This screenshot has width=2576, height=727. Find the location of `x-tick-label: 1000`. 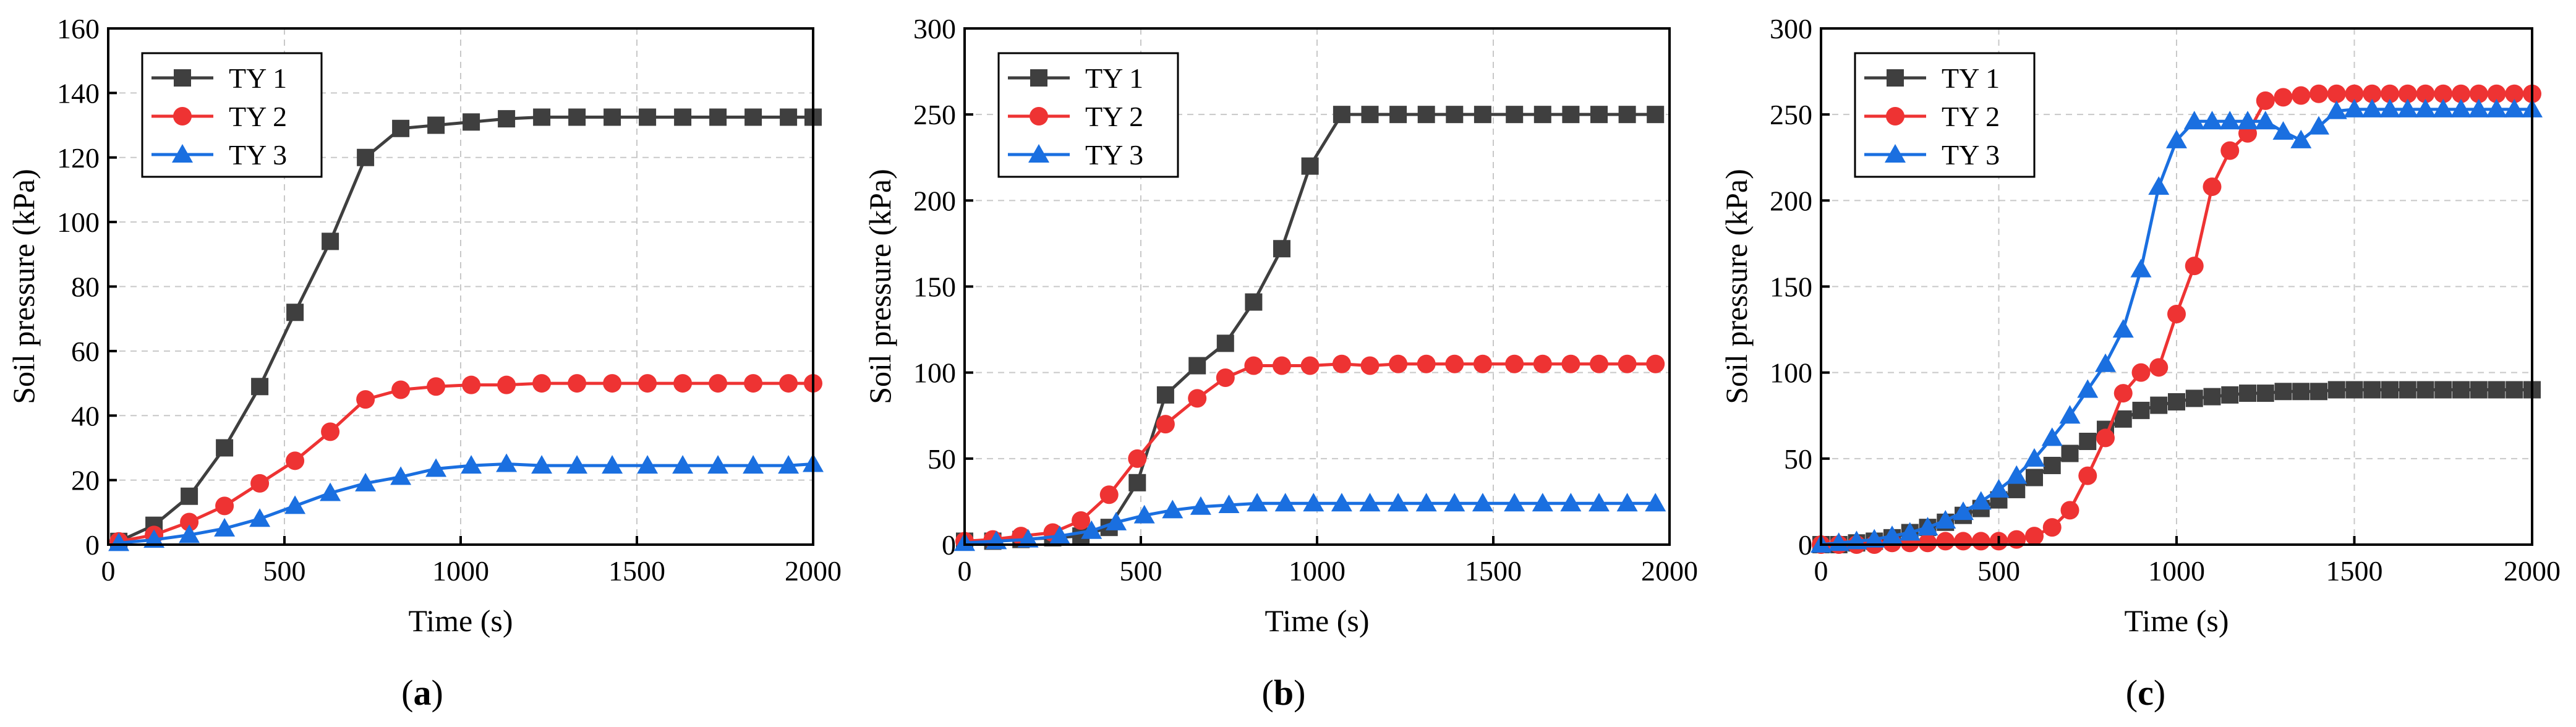

x-tick-label: 1000 is located at coordinates (460, 571).